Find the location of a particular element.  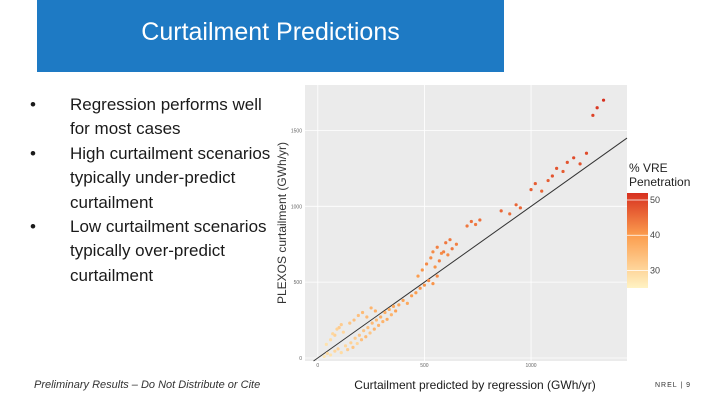

legend-colorbar is located at coordinates (637, 240).